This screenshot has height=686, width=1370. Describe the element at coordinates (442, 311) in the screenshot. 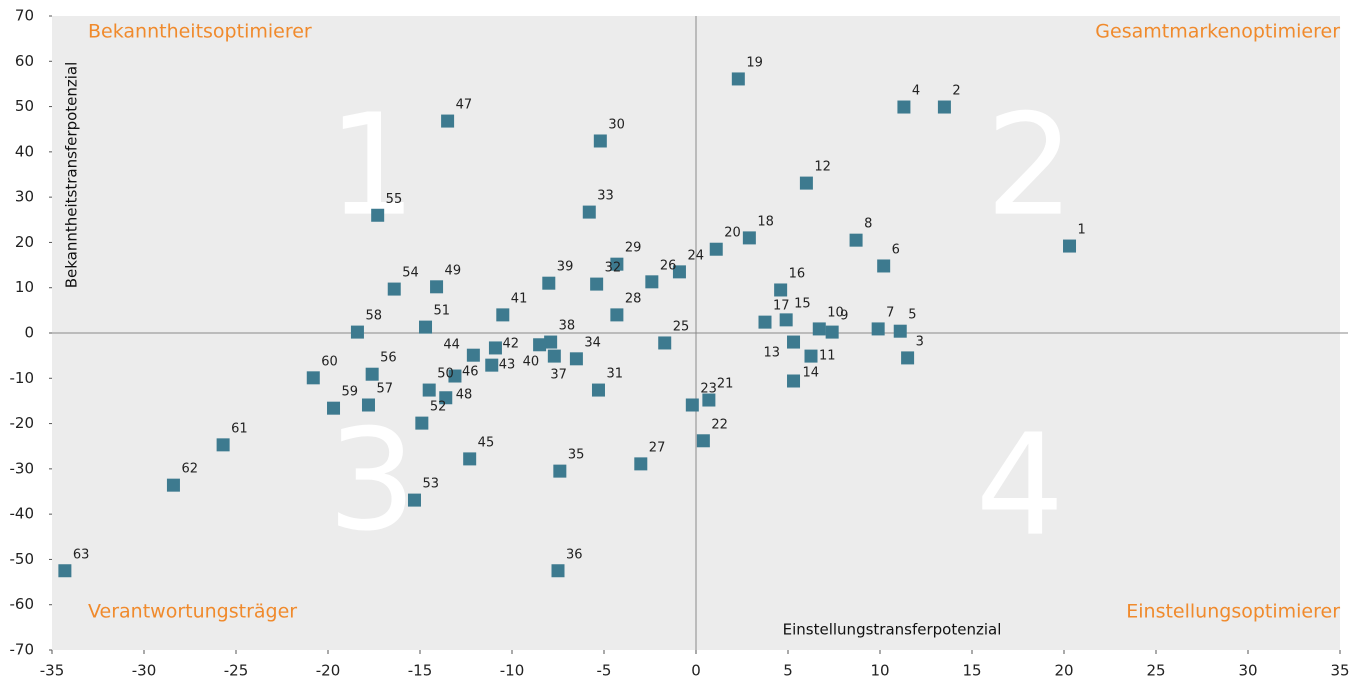

I see `point-label: 51` at that location.